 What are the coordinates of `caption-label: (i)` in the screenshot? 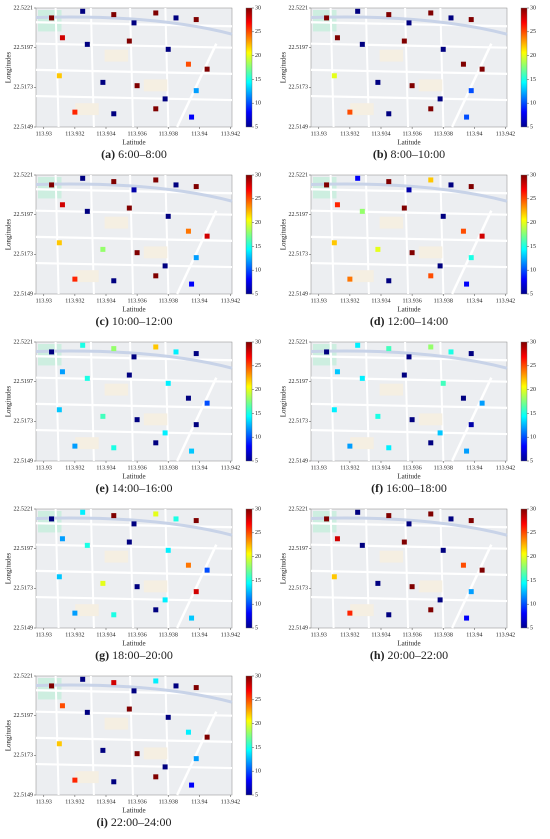 It's located at (102, 822).